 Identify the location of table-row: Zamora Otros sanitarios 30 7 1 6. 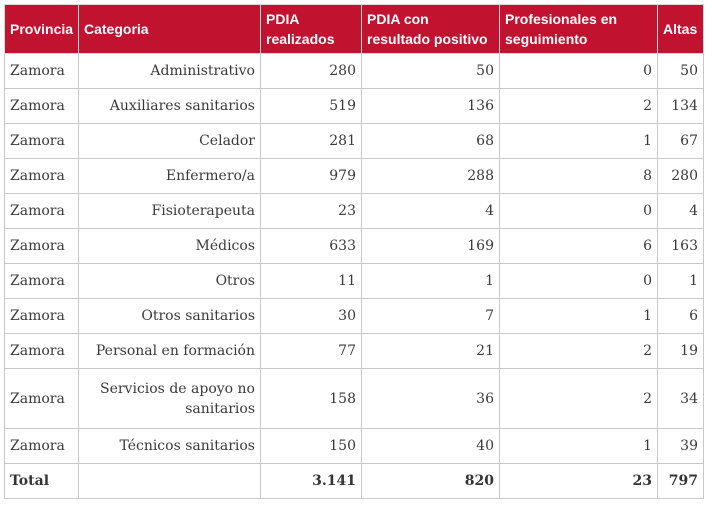
(354, 316).